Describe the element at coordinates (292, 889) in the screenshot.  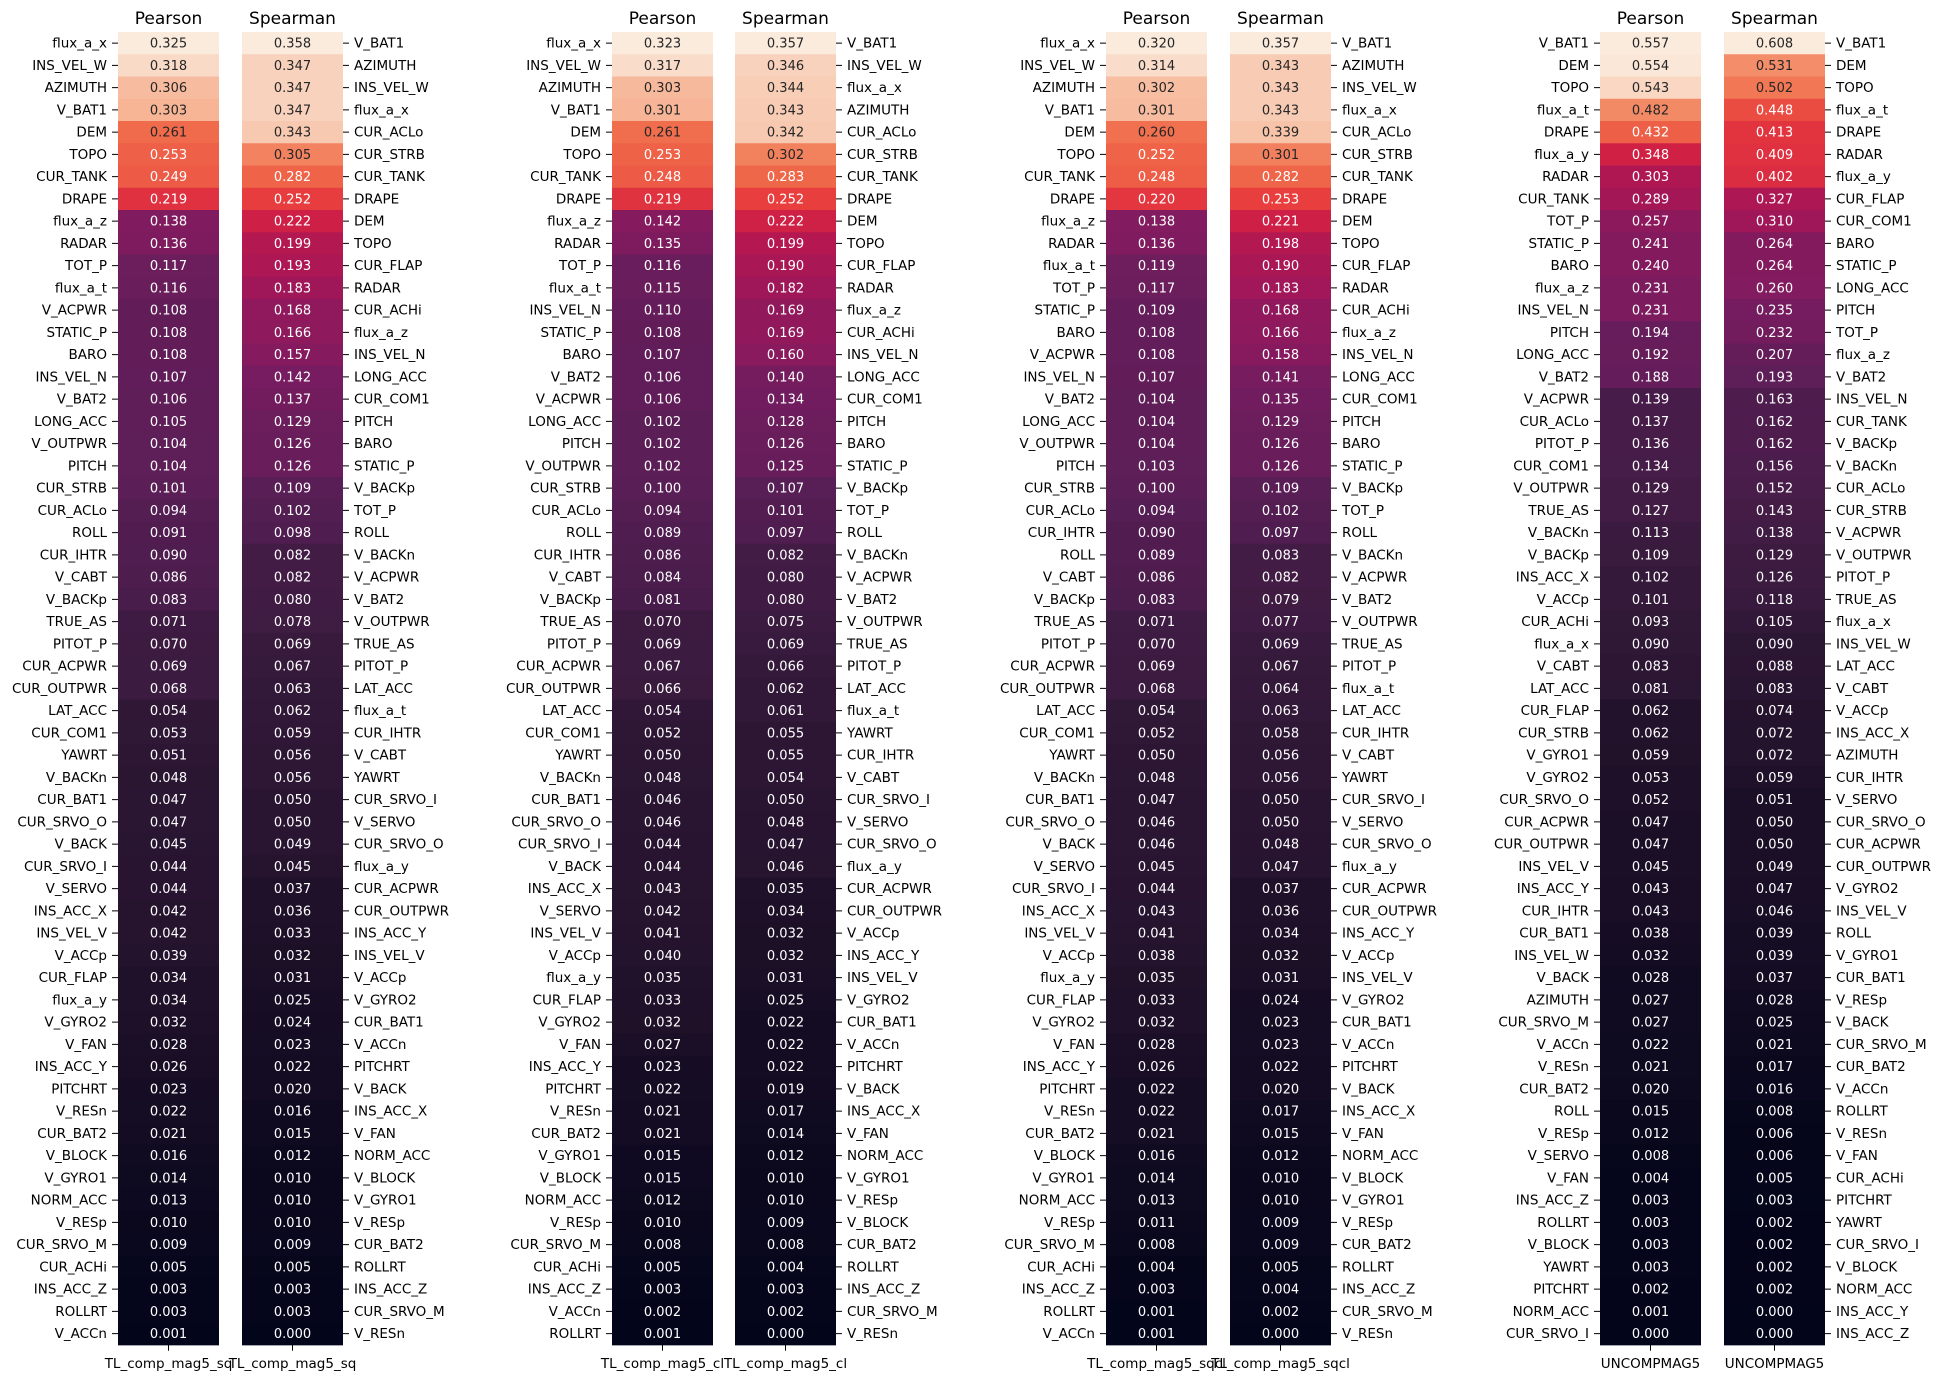
I see `cell-value-label: 0.037` at that location.